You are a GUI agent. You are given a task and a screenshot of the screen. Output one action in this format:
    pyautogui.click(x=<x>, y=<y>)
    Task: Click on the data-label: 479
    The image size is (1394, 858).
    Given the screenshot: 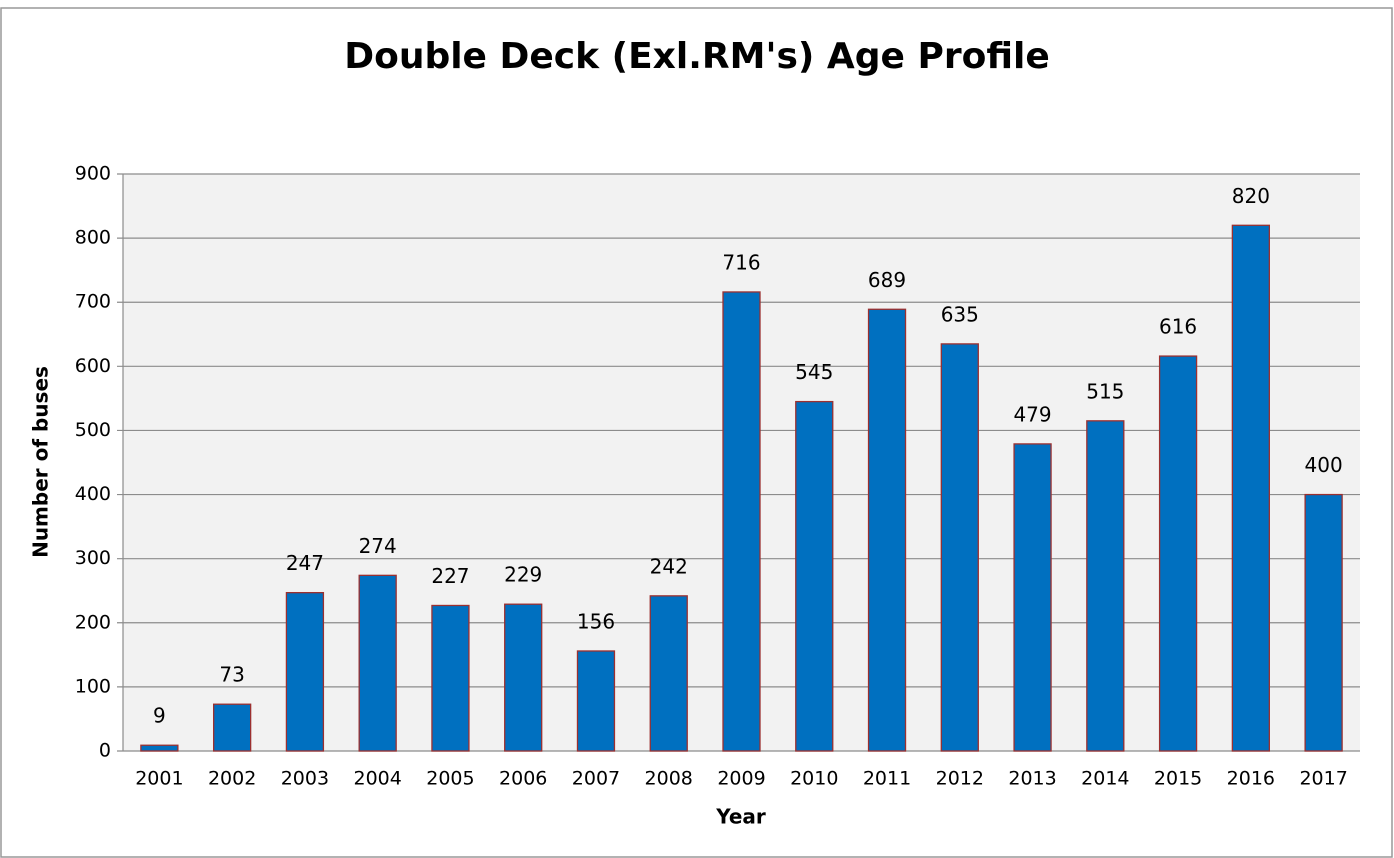 What is the action you would take?
    pyautogui.click(x=1032, y=414)
    